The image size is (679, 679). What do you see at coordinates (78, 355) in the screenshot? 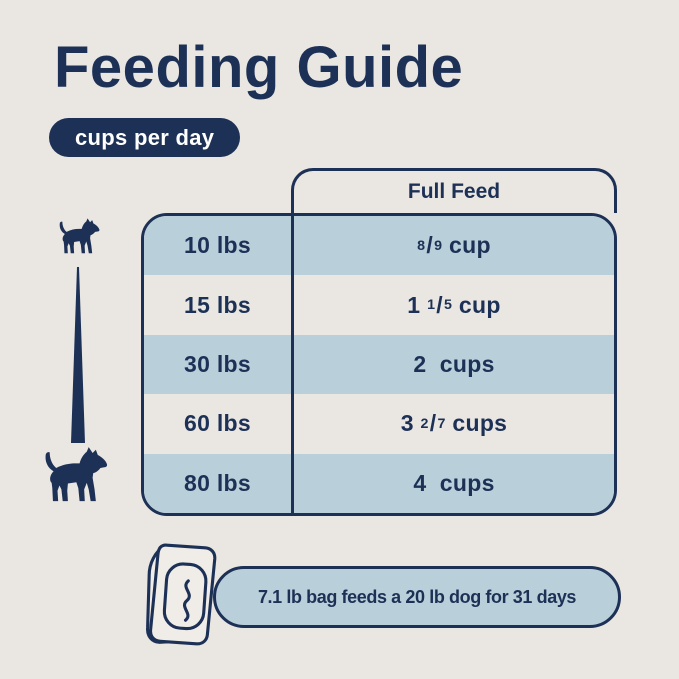
I see `size-taper-shape` at bounding box center [78, 355].